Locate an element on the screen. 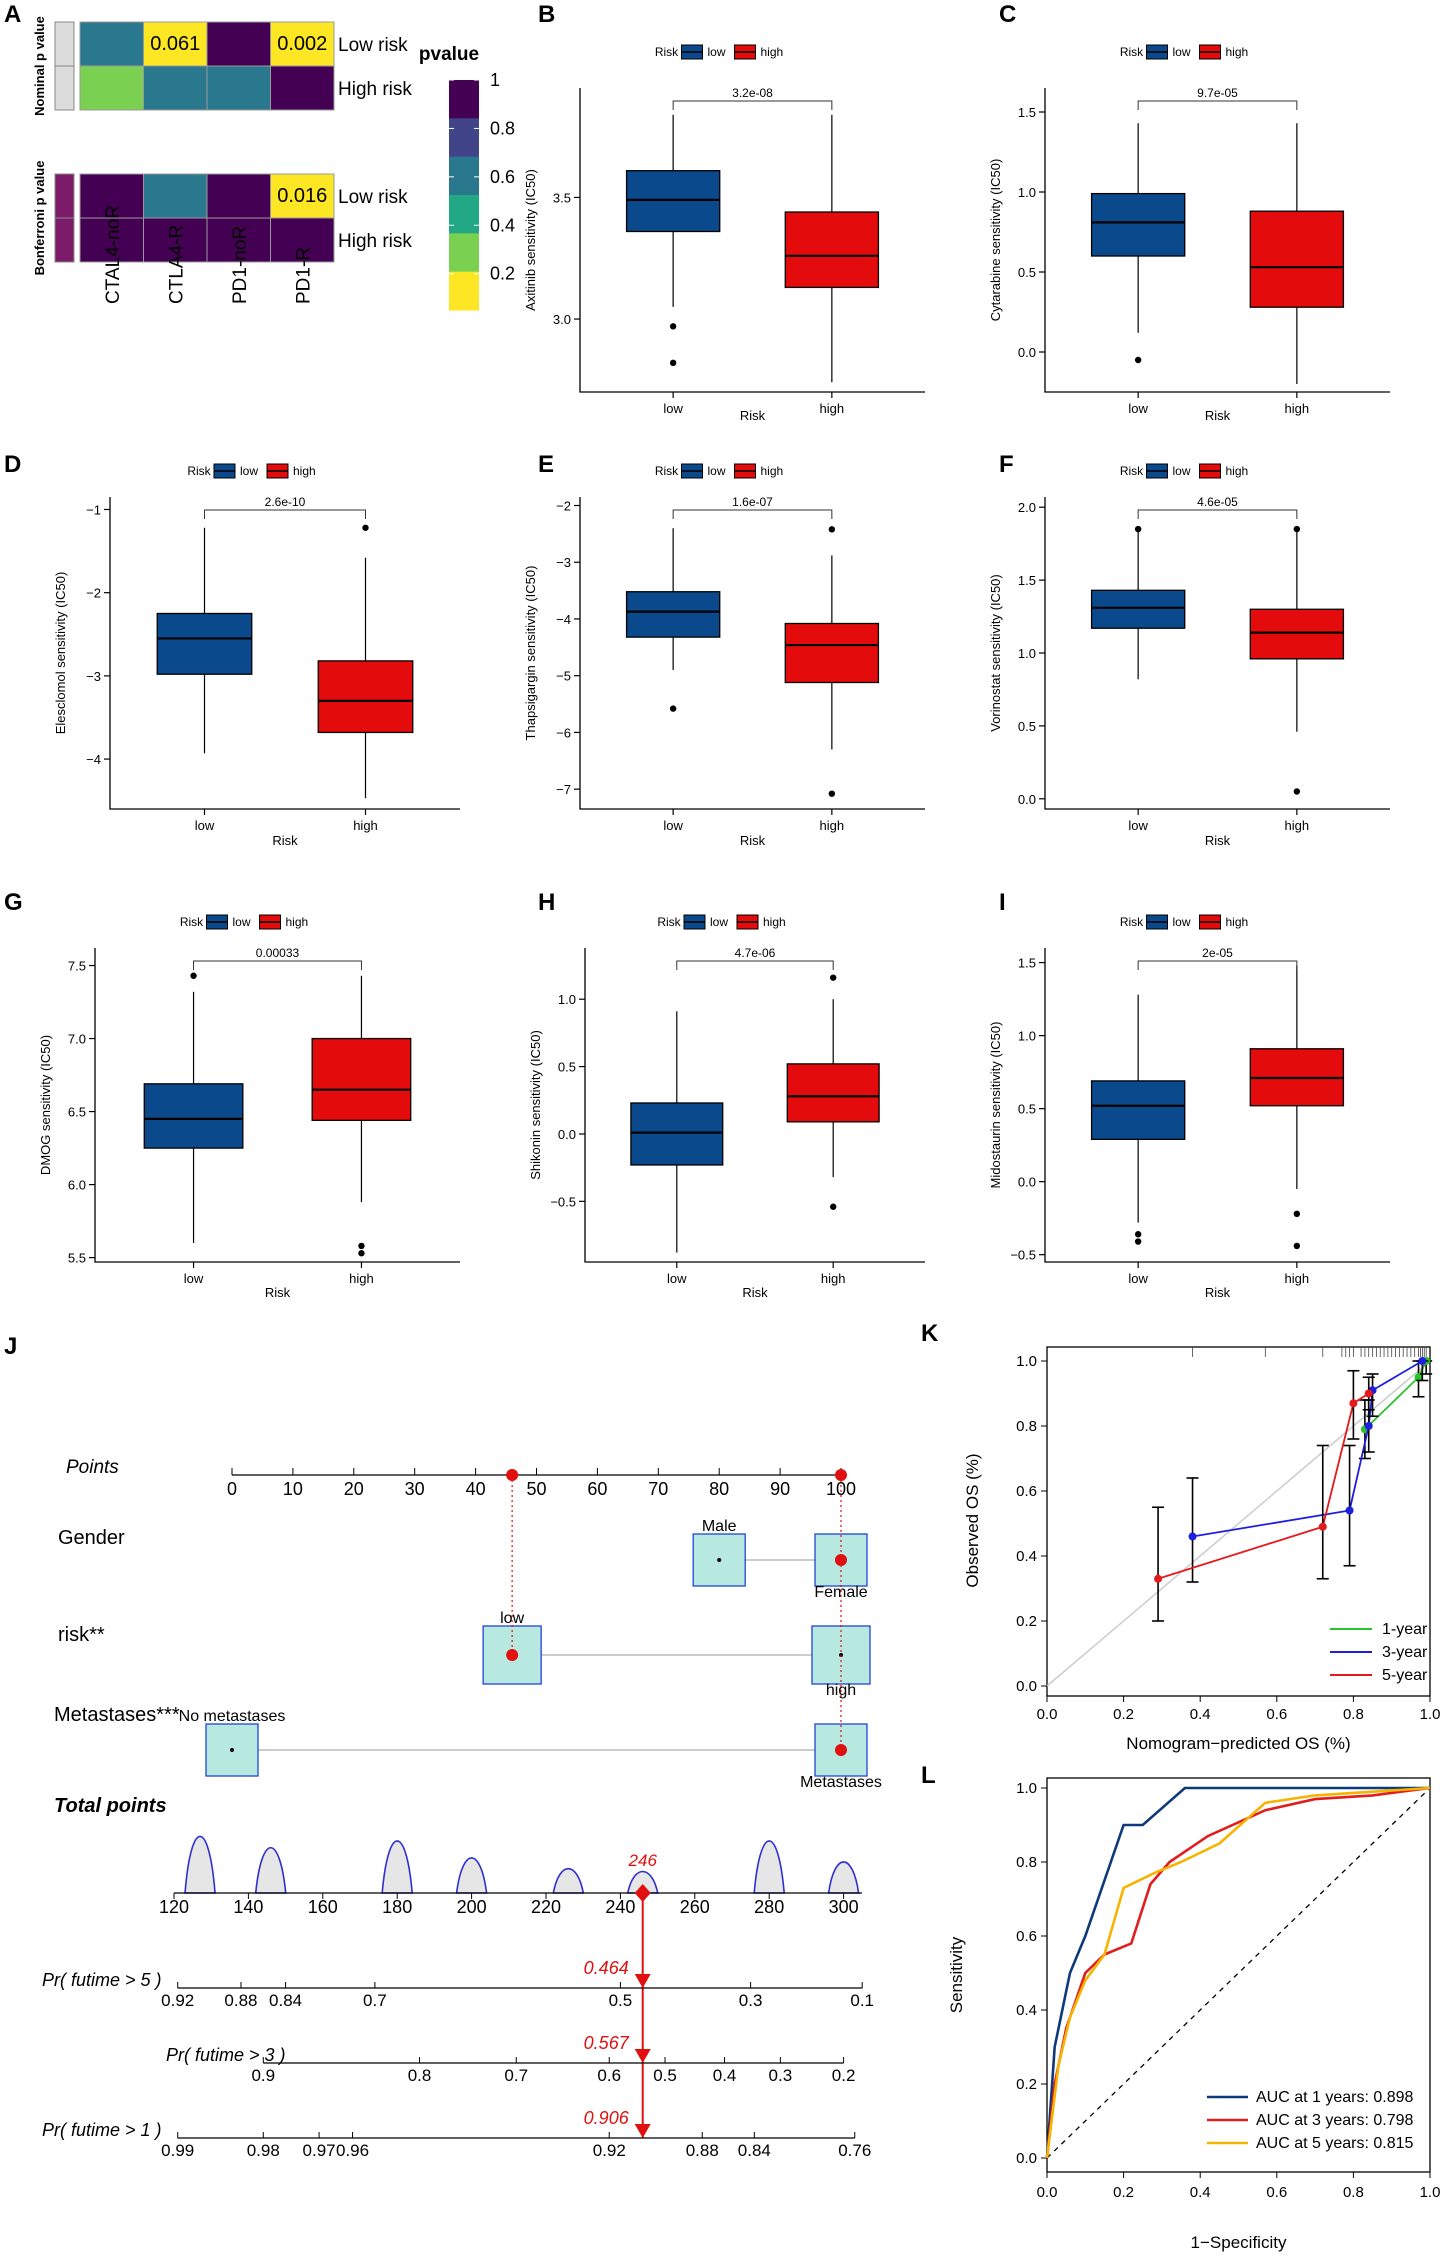 The width and height of the screenshot is (1449, 2257). x-tick-label: 1.0 is located at coordinates (1430, 1714).